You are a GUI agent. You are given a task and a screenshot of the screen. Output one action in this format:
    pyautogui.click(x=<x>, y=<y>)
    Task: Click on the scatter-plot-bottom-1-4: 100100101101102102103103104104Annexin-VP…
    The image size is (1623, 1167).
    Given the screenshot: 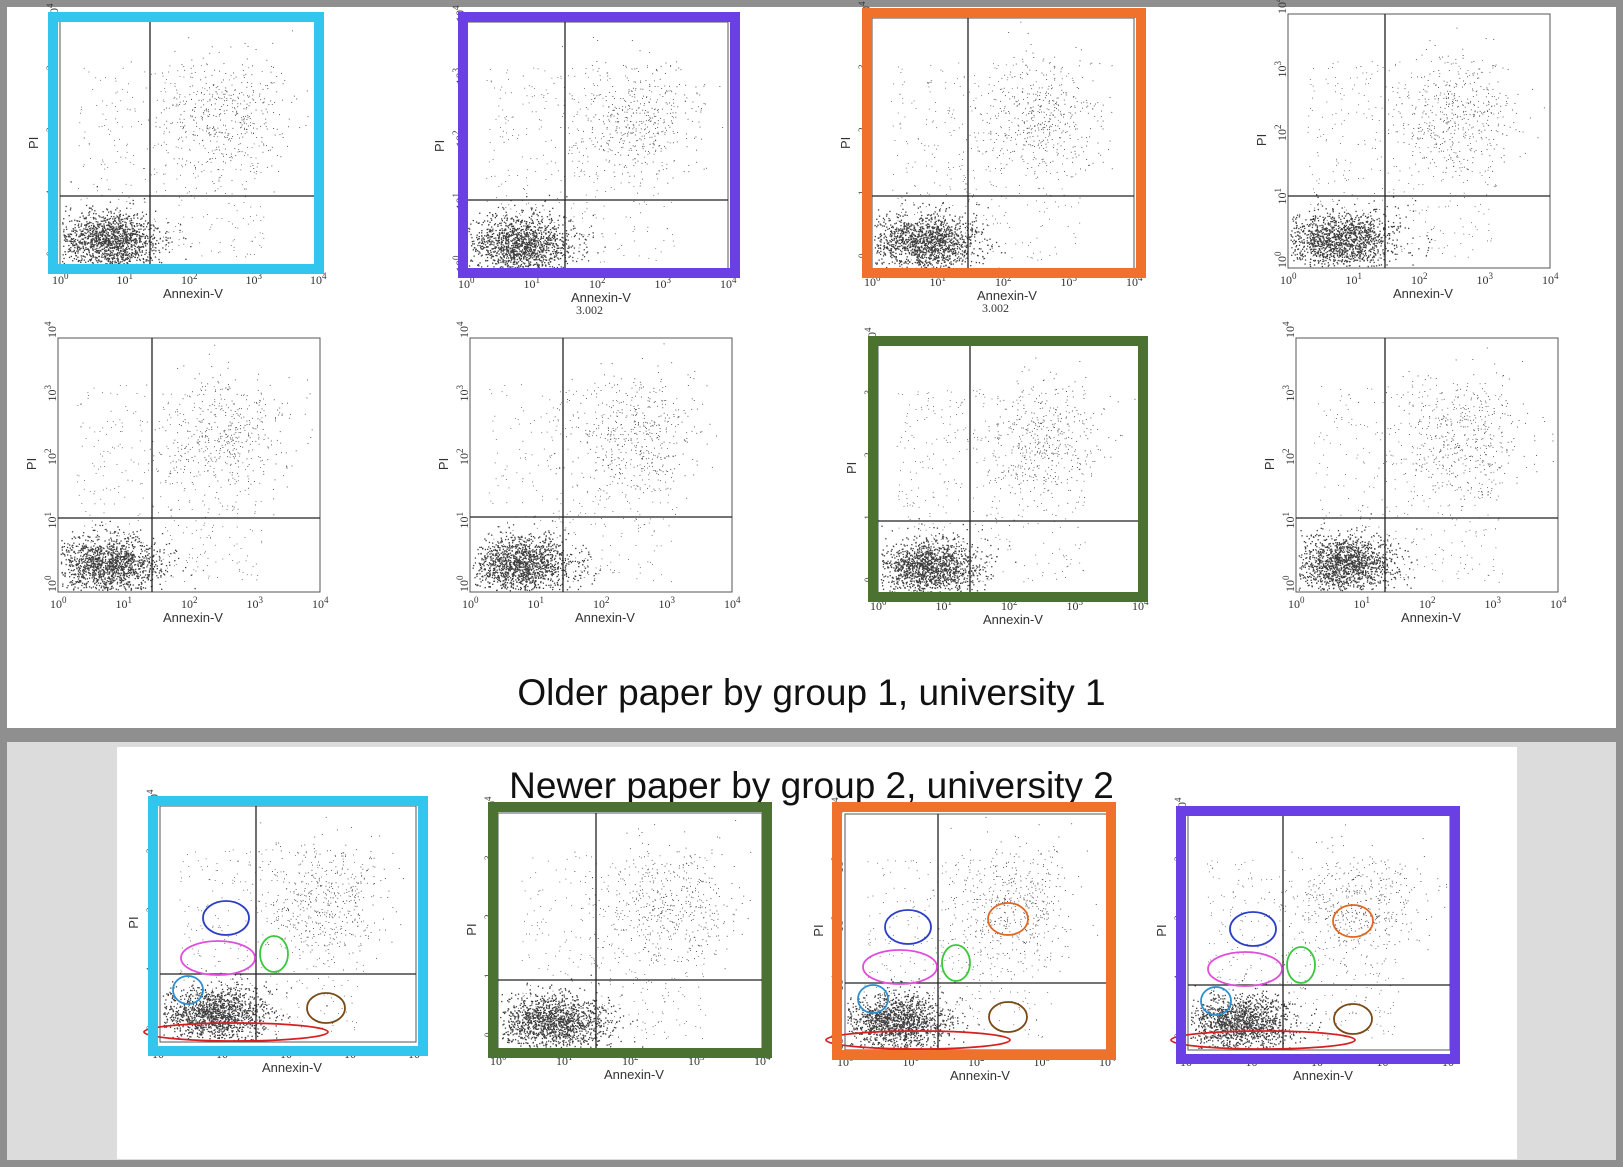 What is the action you would take?
    pyautogui.click(x=1306, y=940)
    